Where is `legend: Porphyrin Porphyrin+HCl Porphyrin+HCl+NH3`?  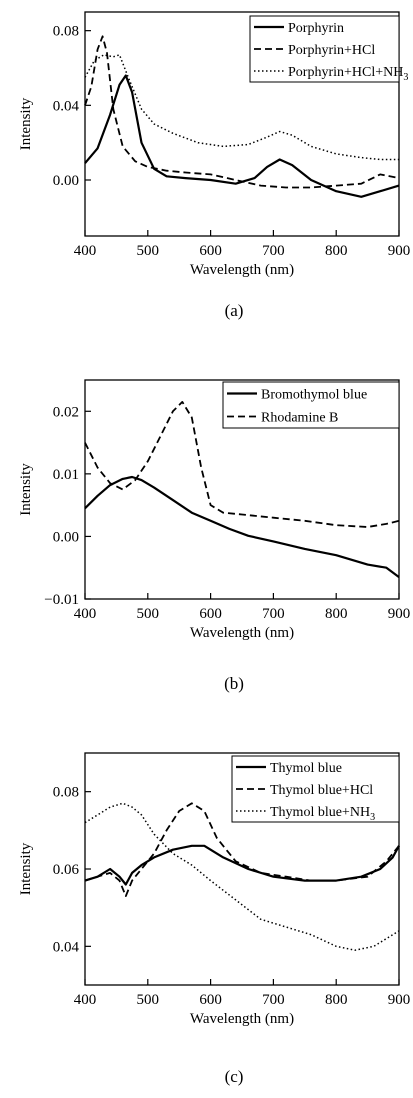 legend: Porphyrin Porphyrin+HCl Porphyrin+HCl+NH3 is located at coordinates (328, 49).